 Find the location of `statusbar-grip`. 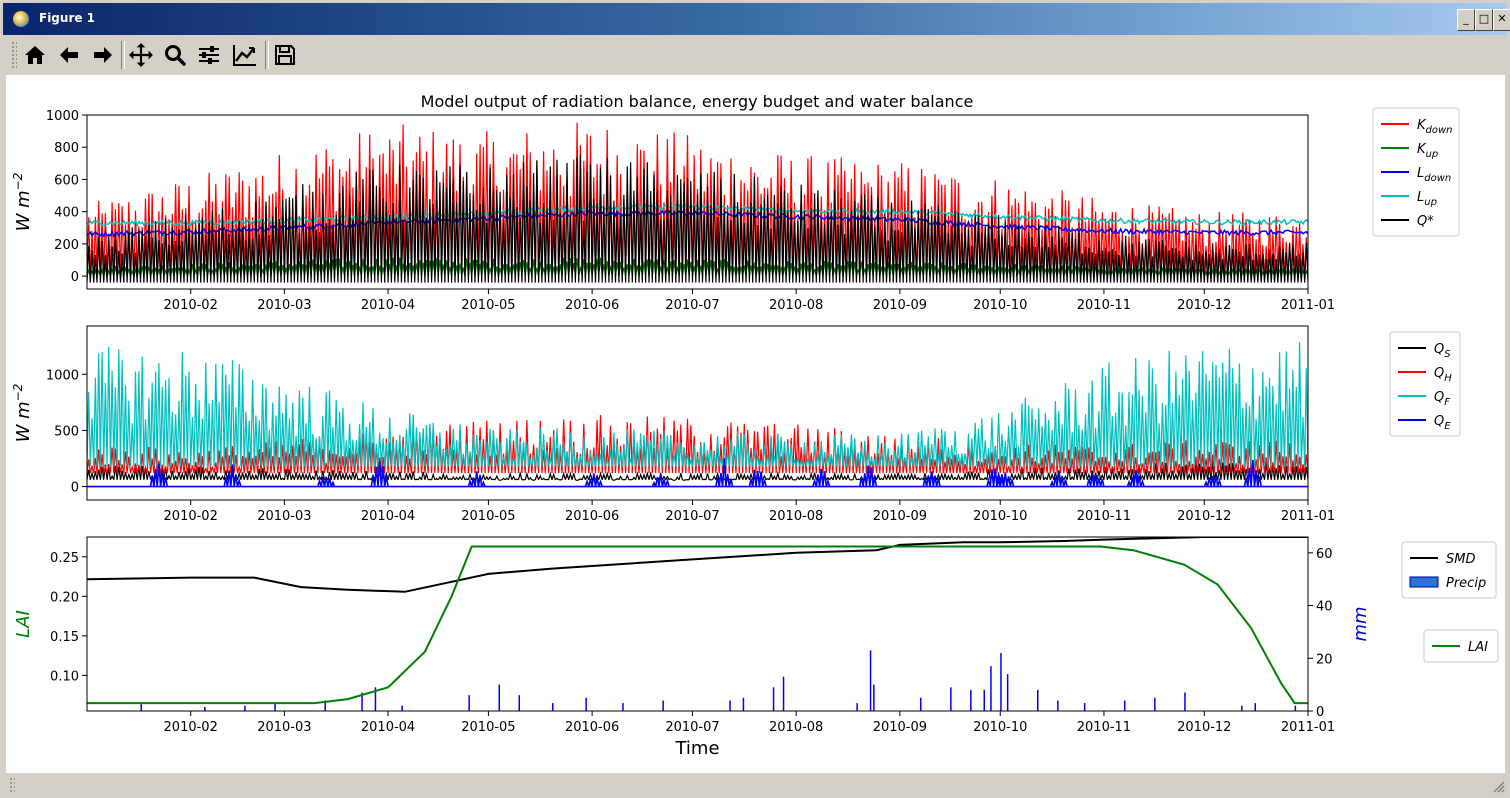

statusbar-grip is located at coordinates (12, 785).